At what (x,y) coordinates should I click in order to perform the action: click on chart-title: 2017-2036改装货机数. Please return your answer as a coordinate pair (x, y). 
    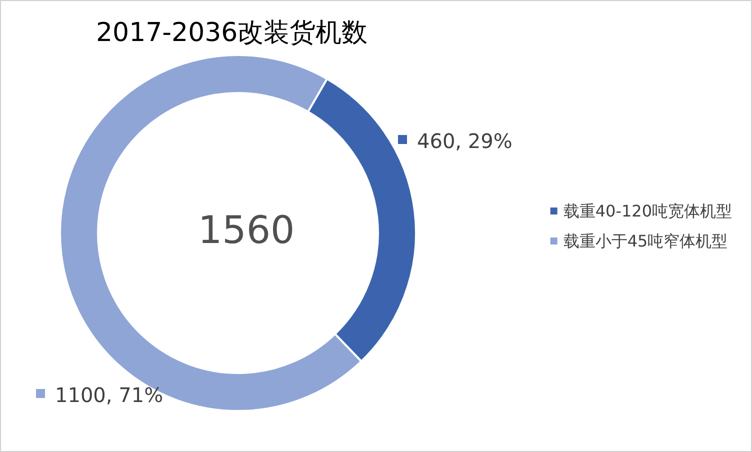
    Looking at the image, I should click on (232, 33).